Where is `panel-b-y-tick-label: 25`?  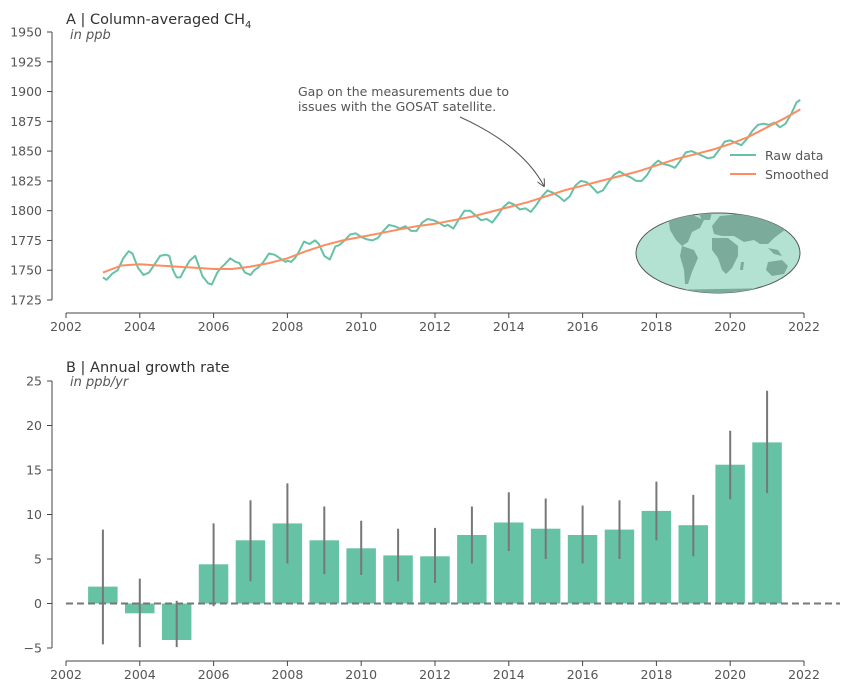
panel-b-y-tick-label: 25 is located at coordinates (34, 381).